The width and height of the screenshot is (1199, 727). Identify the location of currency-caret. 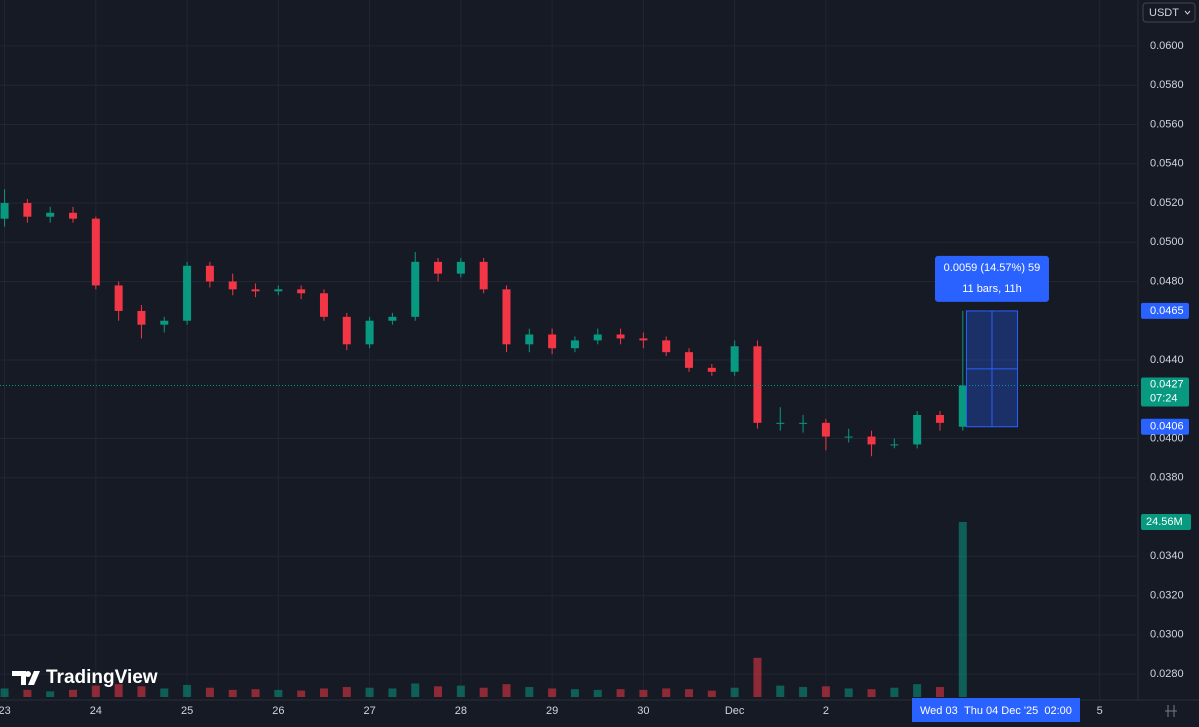
(1187, 12).